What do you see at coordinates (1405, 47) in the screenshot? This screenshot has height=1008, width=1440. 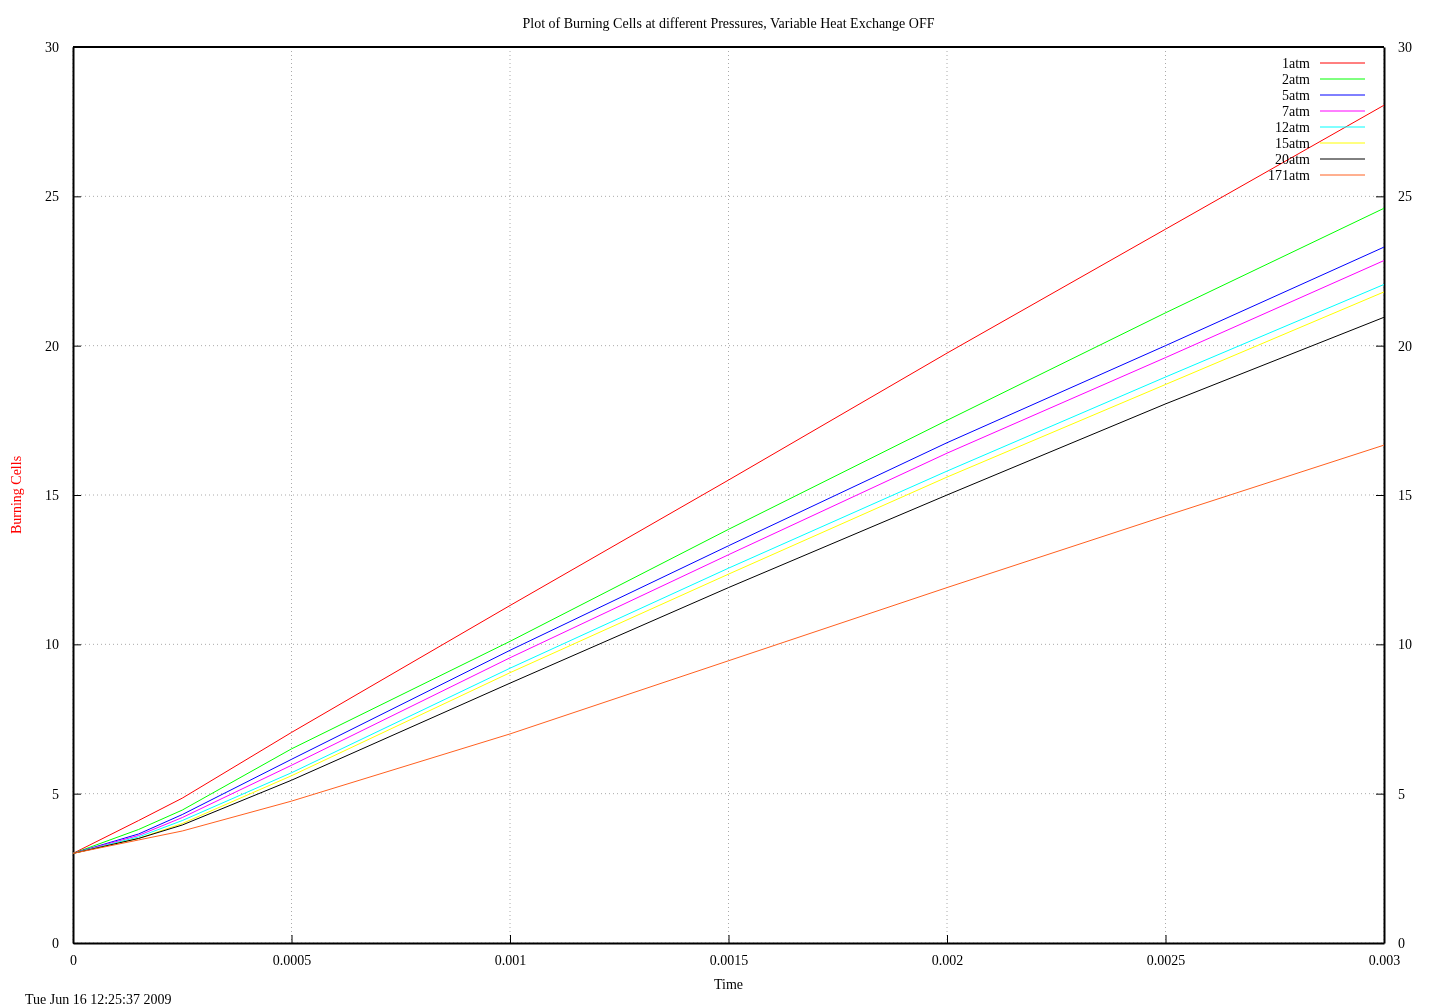 I see `y2-tick-label: 30` at bounding box center [1405, 47].